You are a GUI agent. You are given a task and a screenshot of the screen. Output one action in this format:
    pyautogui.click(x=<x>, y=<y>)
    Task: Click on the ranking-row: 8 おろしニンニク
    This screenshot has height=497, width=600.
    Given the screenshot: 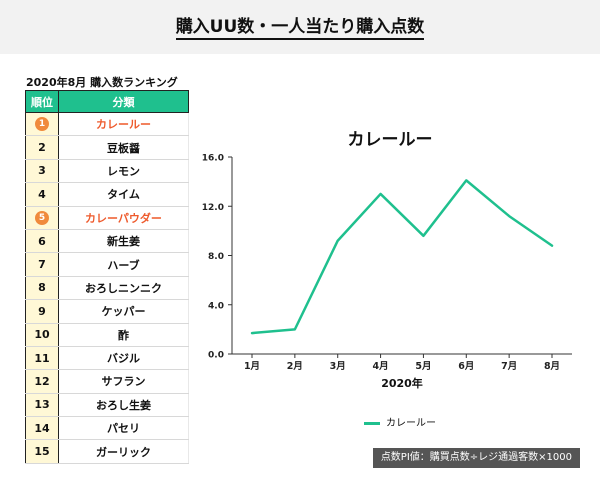 What is the action you would take?
    pyautogui.click(x=107, y=288)
    